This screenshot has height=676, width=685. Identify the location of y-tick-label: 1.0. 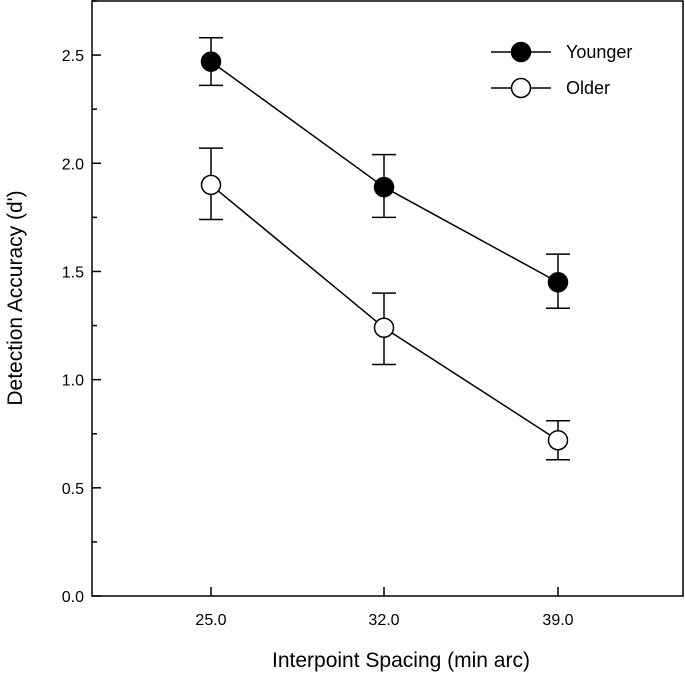
(73, 381).